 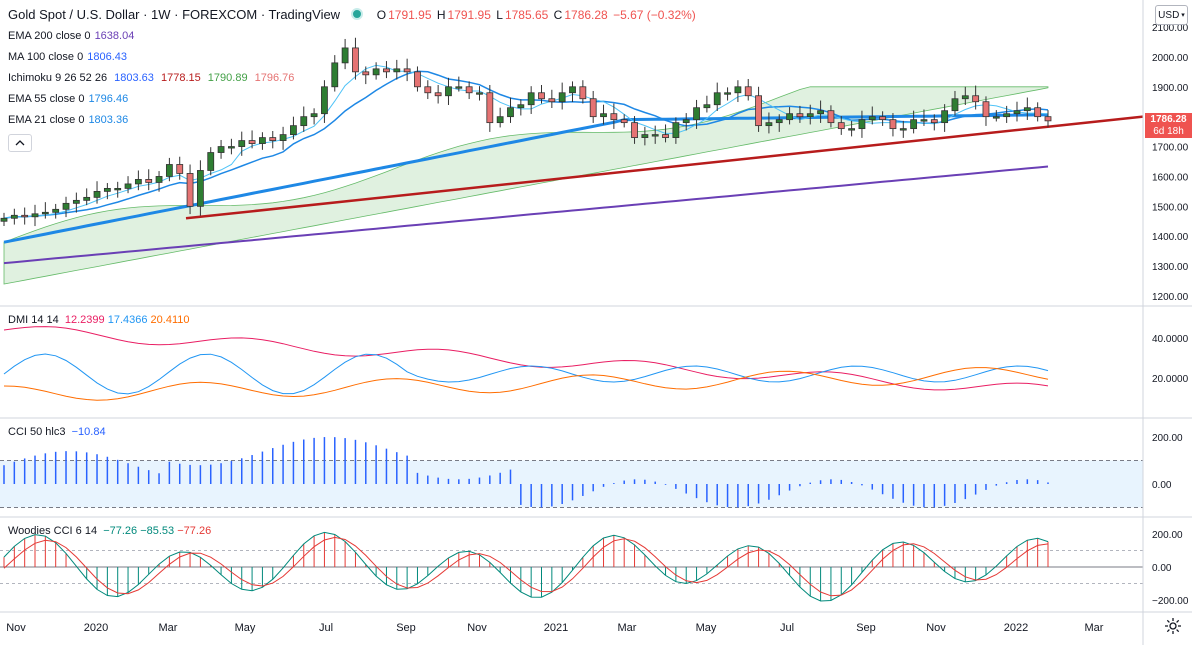 What do you see at coordinates (57, 432) in the screenshot?
I see `cci-legend: CCI 50 hlc3 −10.84` at bounding box center [57, 432].